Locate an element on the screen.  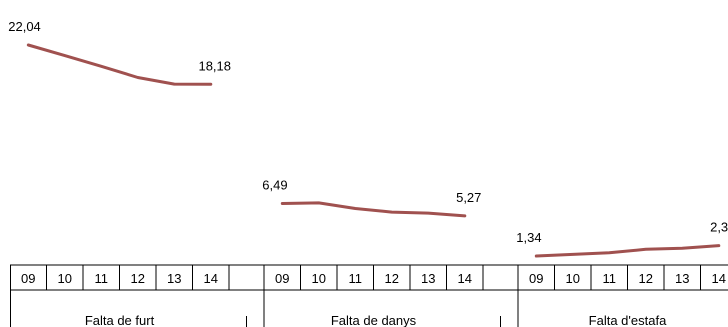
data-label: 22,04 is located at coordinates (24, 26).